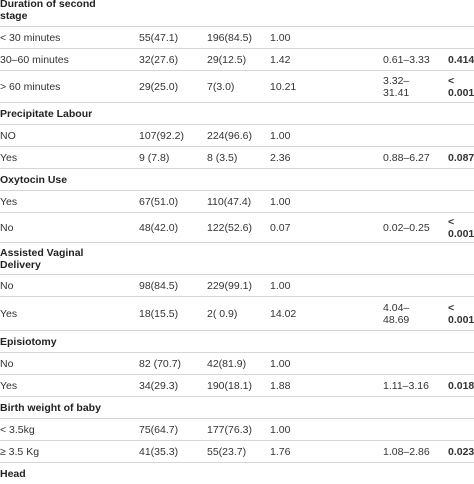  I want to click on ci-cell: 4.04– 48.69, so click(396, 314).